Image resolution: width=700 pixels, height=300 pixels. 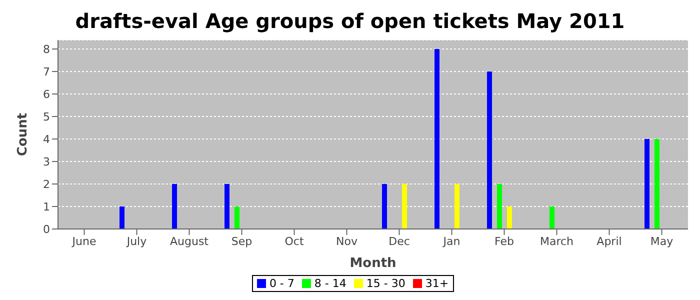 I want to click on x-tick-label: June, so click(x=83, y=241).